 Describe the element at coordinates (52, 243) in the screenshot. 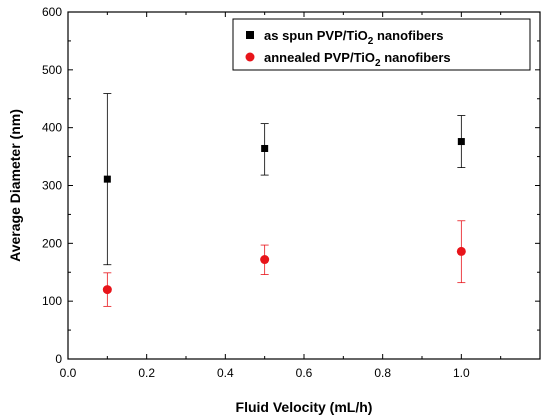

I see `y-tick-label: 200` at that location.